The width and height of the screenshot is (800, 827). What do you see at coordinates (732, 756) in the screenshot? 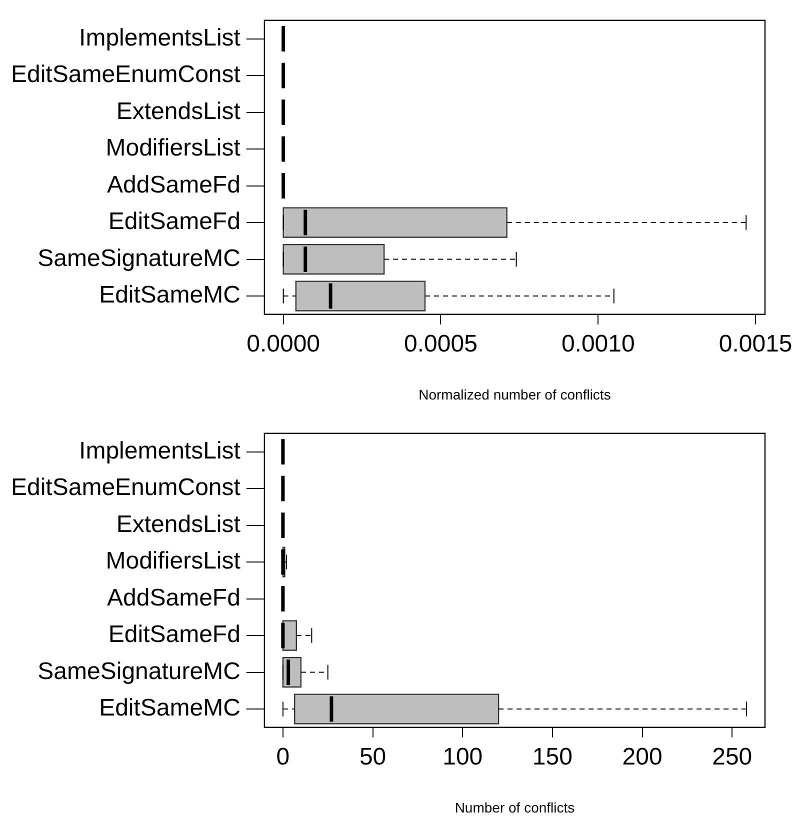
I see `x-tick-label: 250` at bounding box center [732, 756].